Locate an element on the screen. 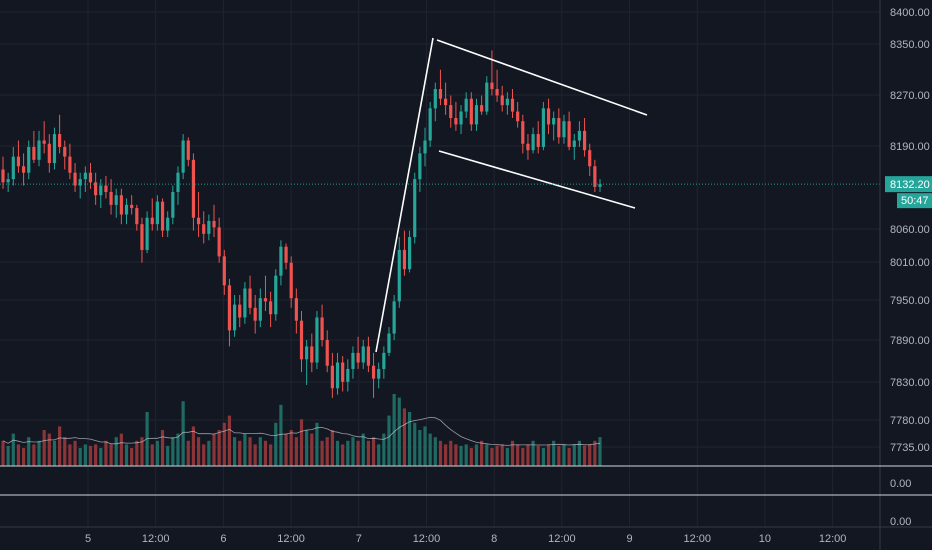 This screenshot has height=550, width=932. price-tick-label: 7890.00 is located at coordinates (910, 341).